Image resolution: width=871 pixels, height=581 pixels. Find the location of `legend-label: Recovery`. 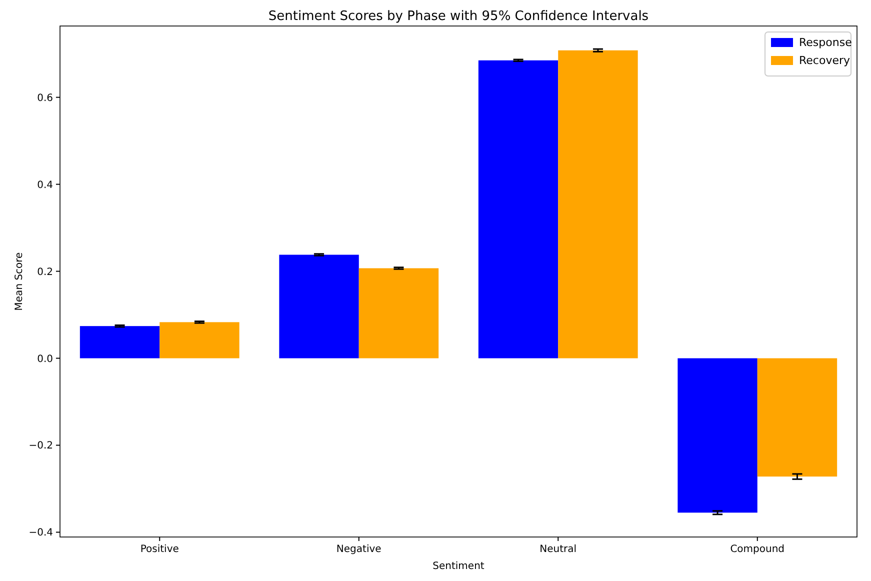

legend-label: Recovery is located at coordinates (824, 60).